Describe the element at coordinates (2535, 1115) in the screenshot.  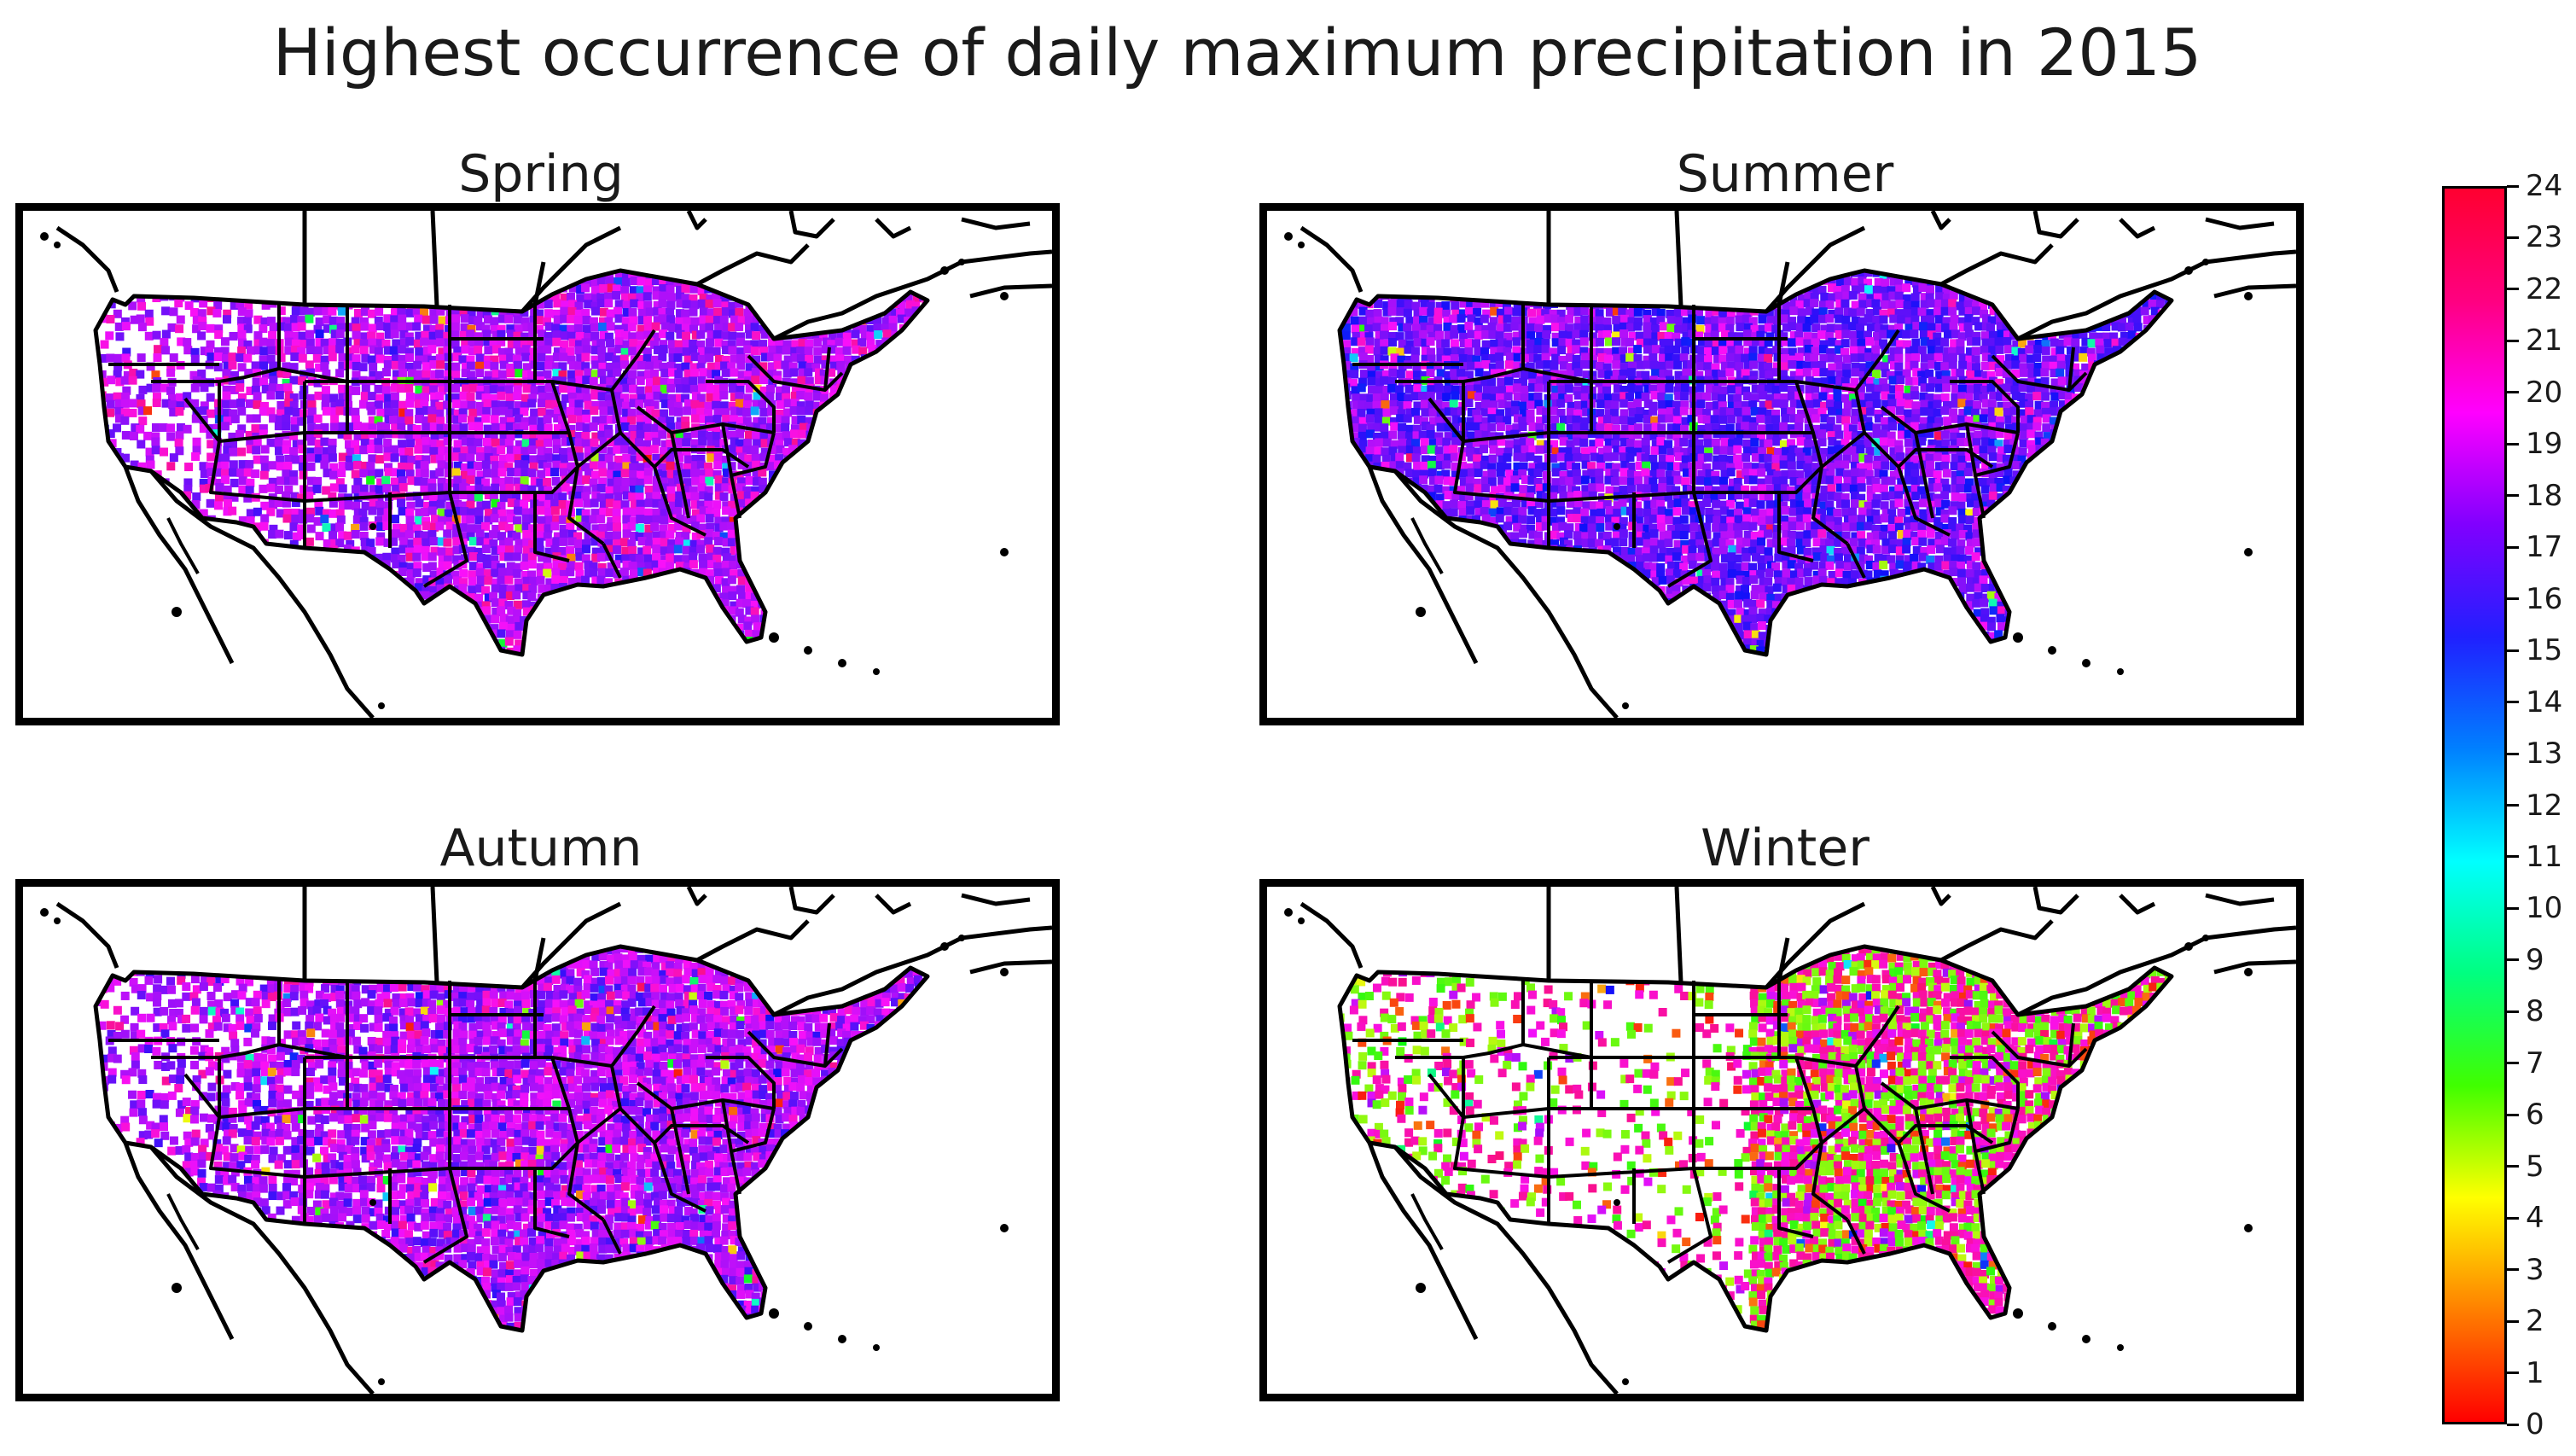
I see `colorbar-tick-label: 6` at that location.